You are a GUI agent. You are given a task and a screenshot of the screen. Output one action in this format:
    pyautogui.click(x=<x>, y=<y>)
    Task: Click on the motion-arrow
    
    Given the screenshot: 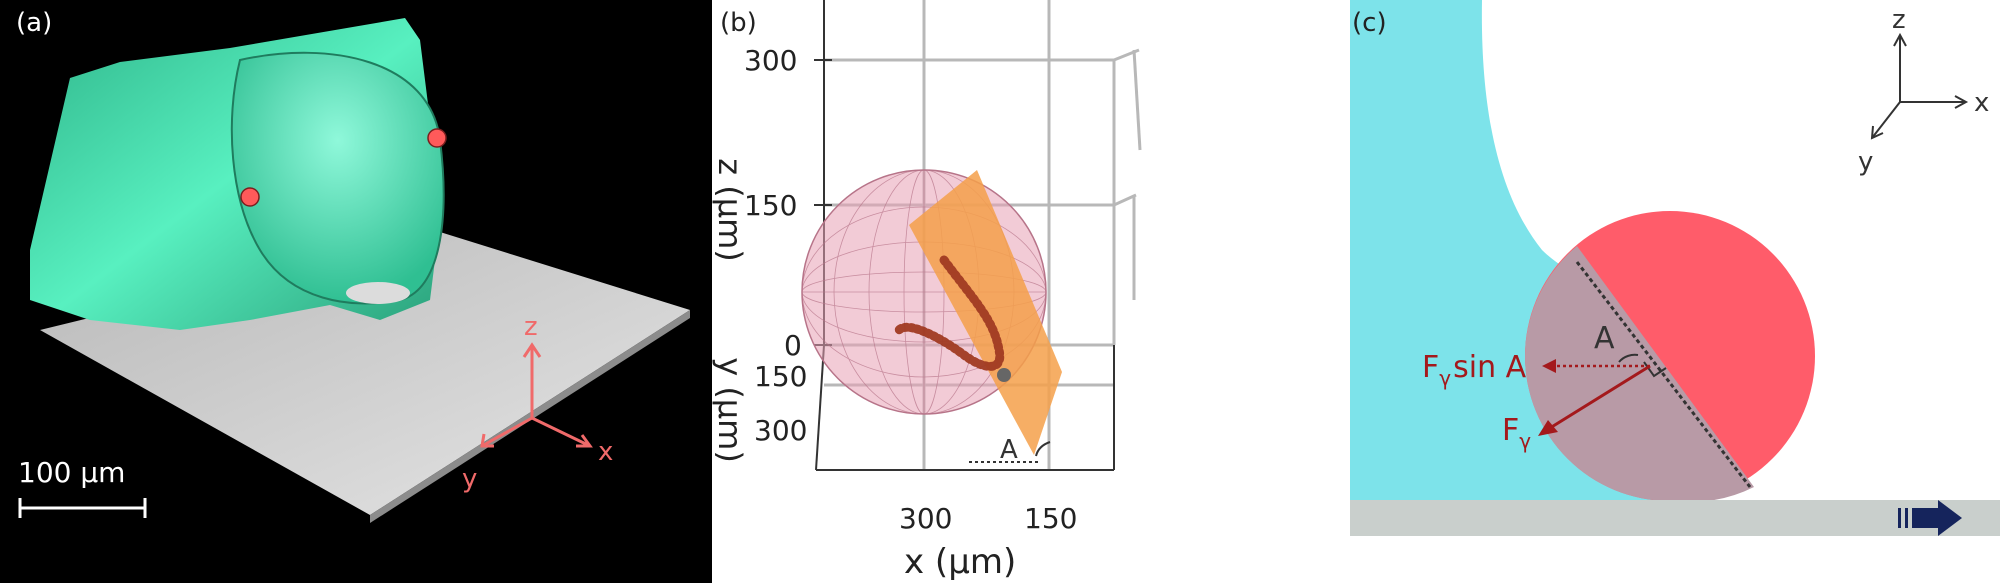 What is the action you would take?
    pyautogui.click(x=1930, y=518)
    